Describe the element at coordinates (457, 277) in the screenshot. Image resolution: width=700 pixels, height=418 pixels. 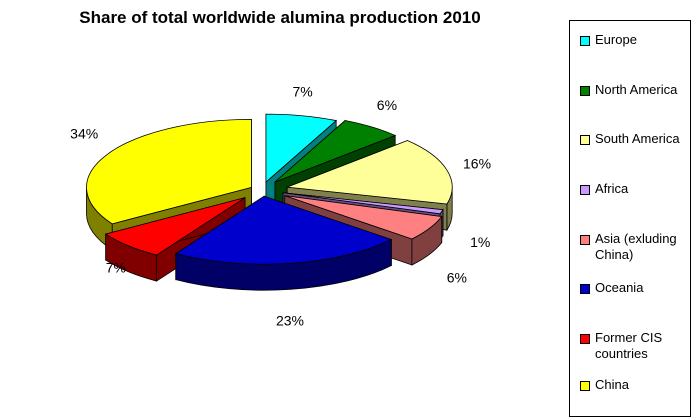
I see `data-label-asia: 6%` at that location.